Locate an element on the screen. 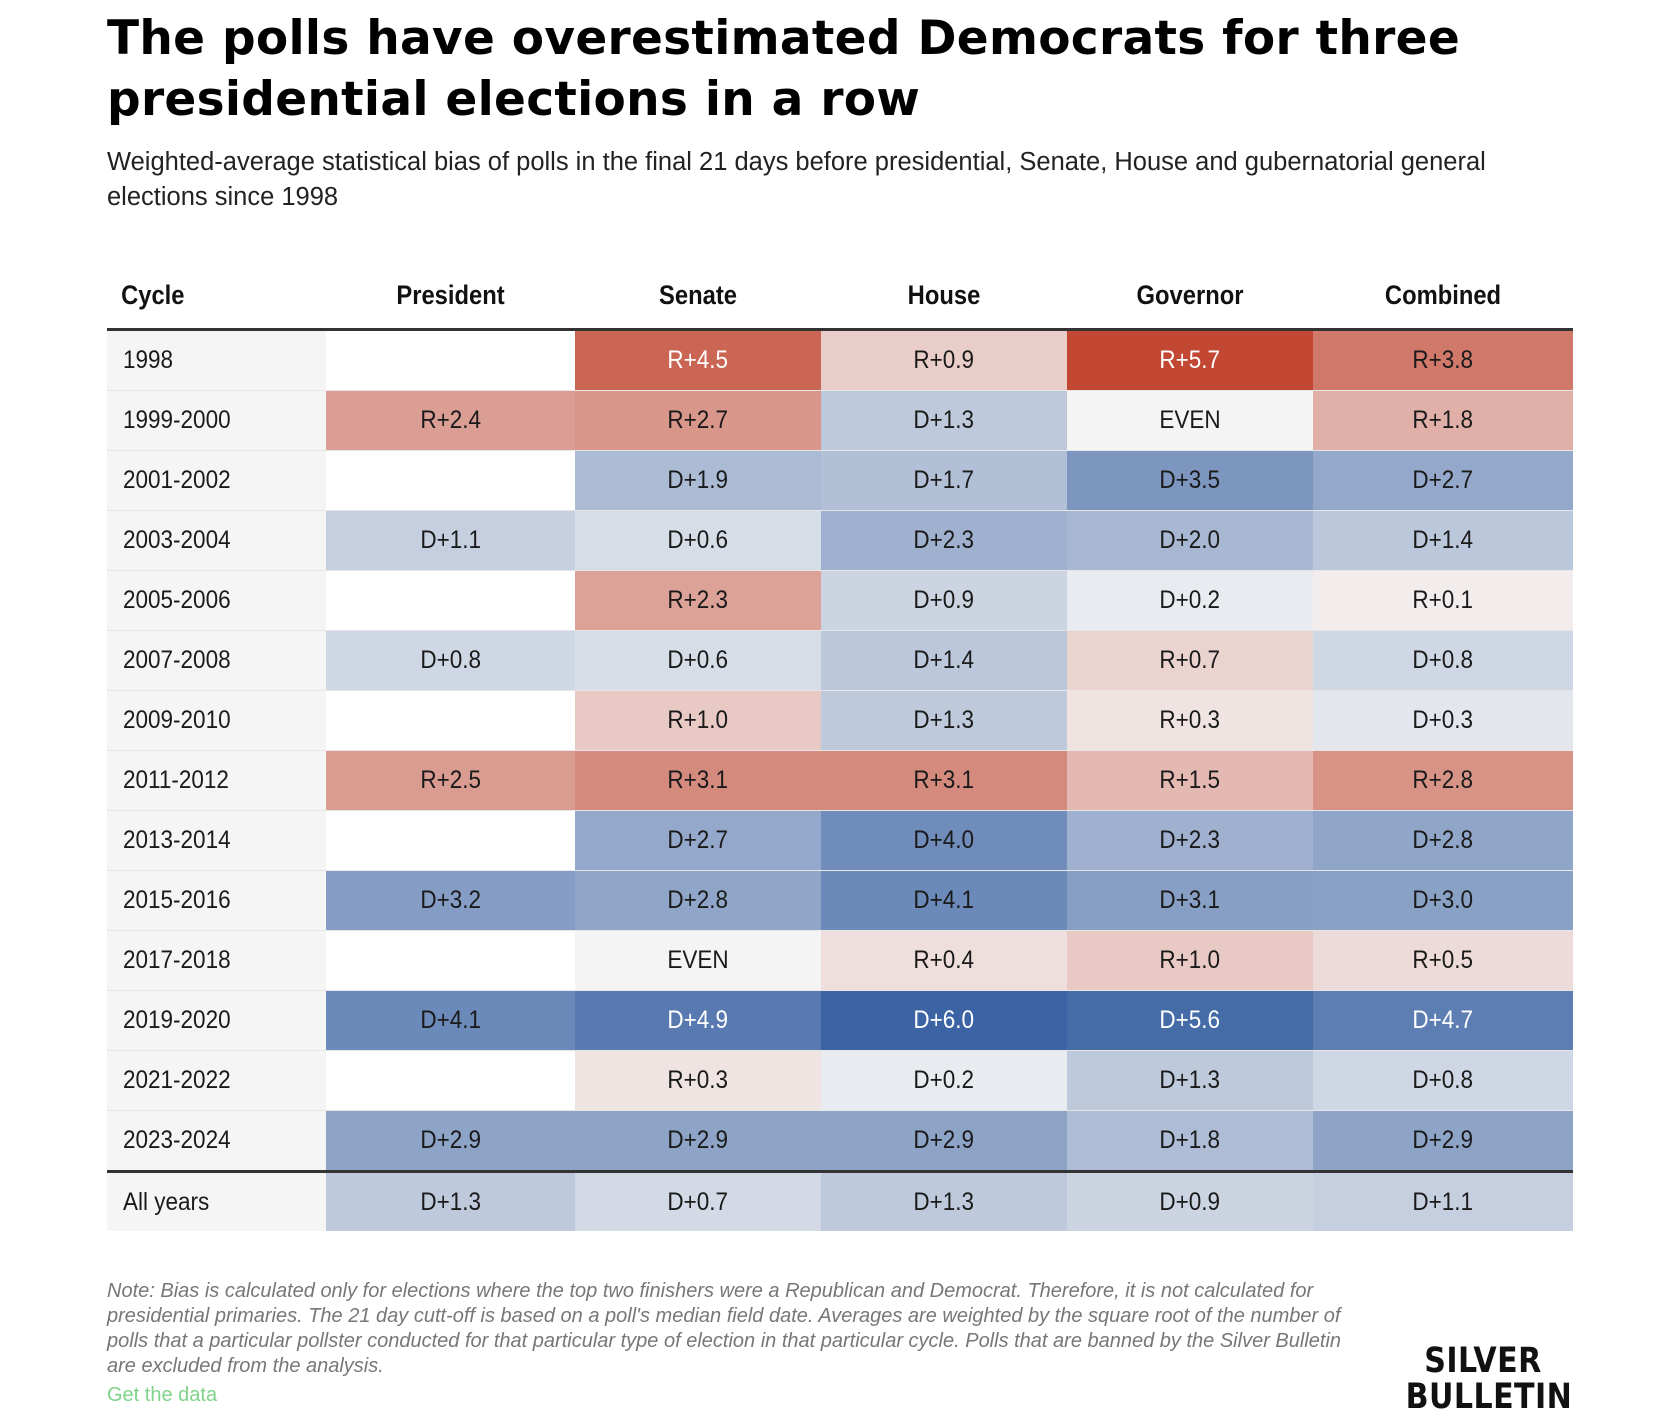 This screenshot has width=1676, height=1428. bias-cell-governor: R+1.0 is located at coordinates (1190, 960).